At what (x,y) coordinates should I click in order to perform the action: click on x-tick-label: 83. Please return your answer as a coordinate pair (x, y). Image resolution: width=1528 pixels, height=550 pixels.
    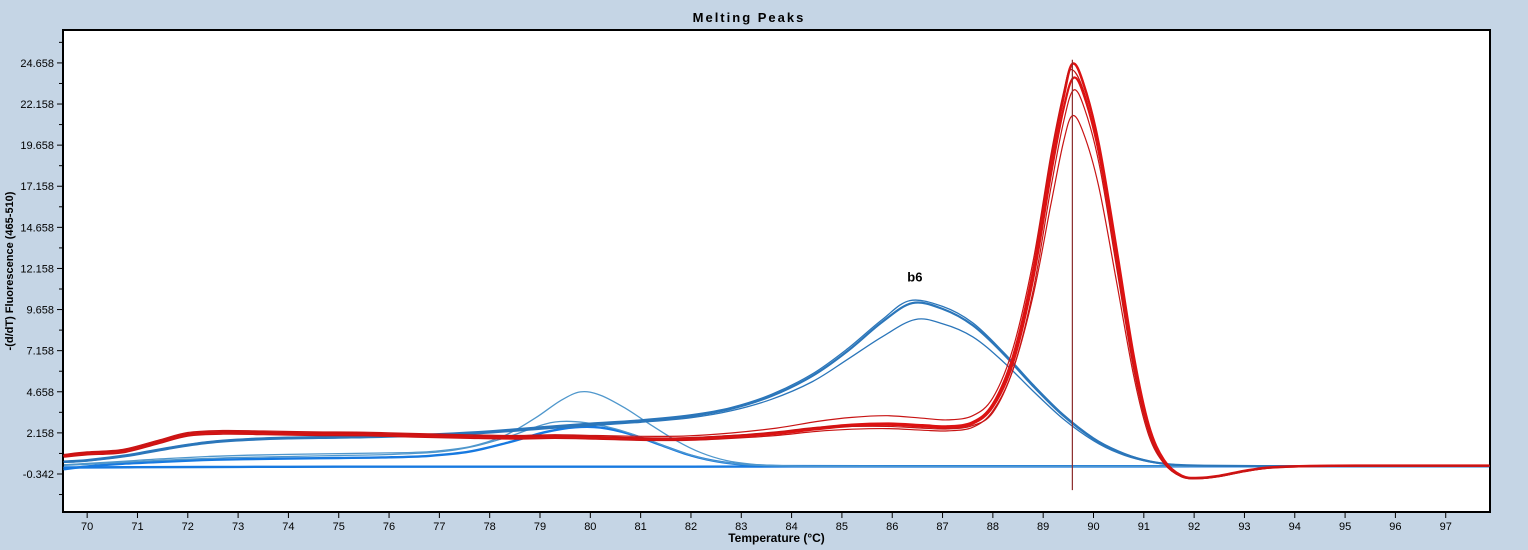
    Looking at the image, I should click on (741, 527).